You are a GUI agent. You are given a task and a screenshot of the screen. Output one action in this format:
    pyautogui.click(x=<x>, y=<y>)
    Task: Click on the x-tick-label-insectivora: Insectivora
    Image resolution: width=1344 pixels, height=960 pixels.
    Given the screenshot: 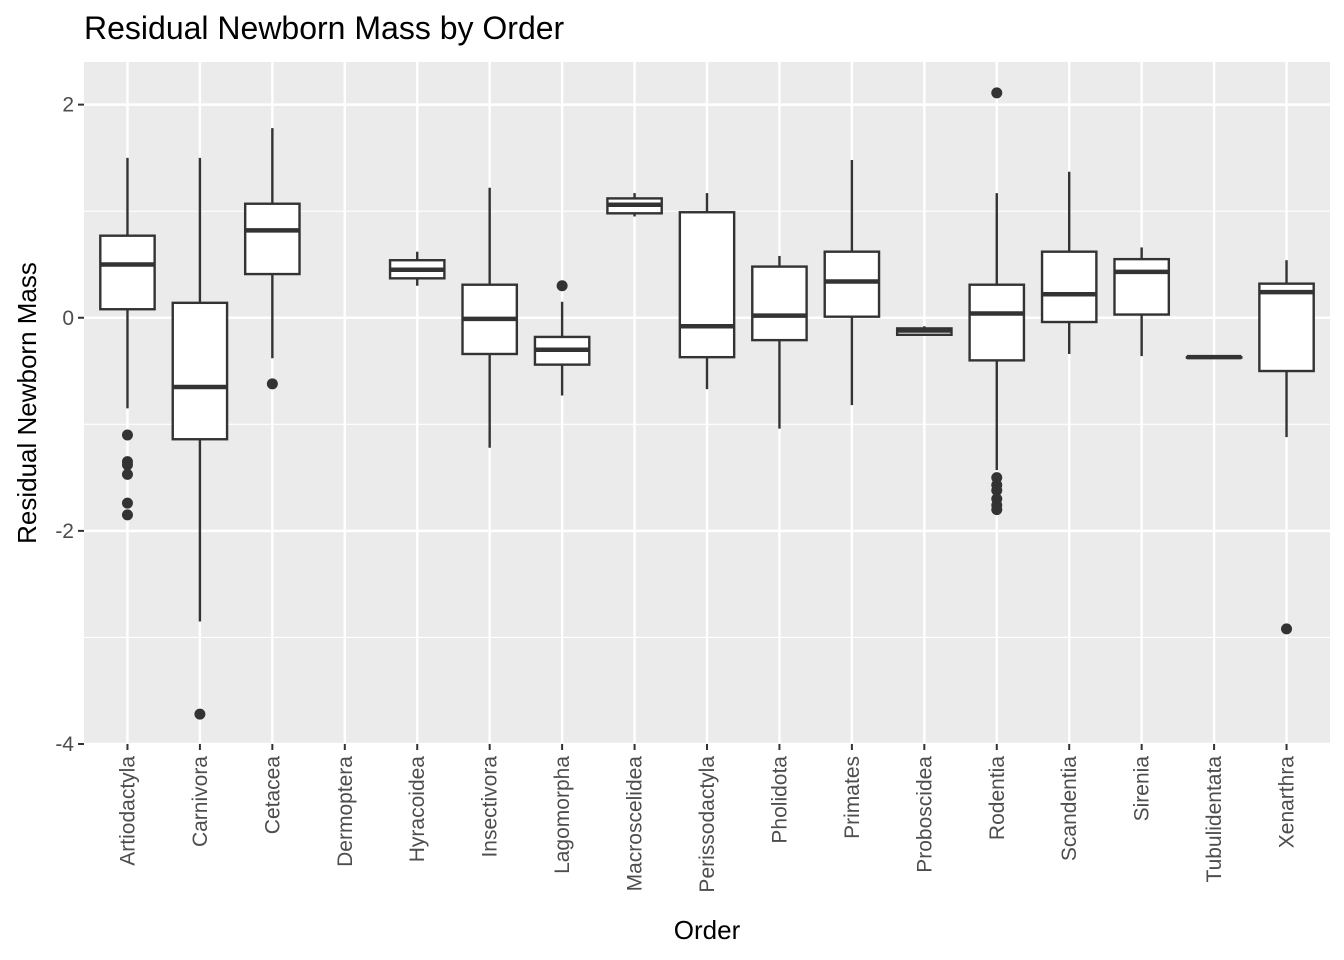 What is the action you would take?
    pyautogui.click(x=490, y=807)
    